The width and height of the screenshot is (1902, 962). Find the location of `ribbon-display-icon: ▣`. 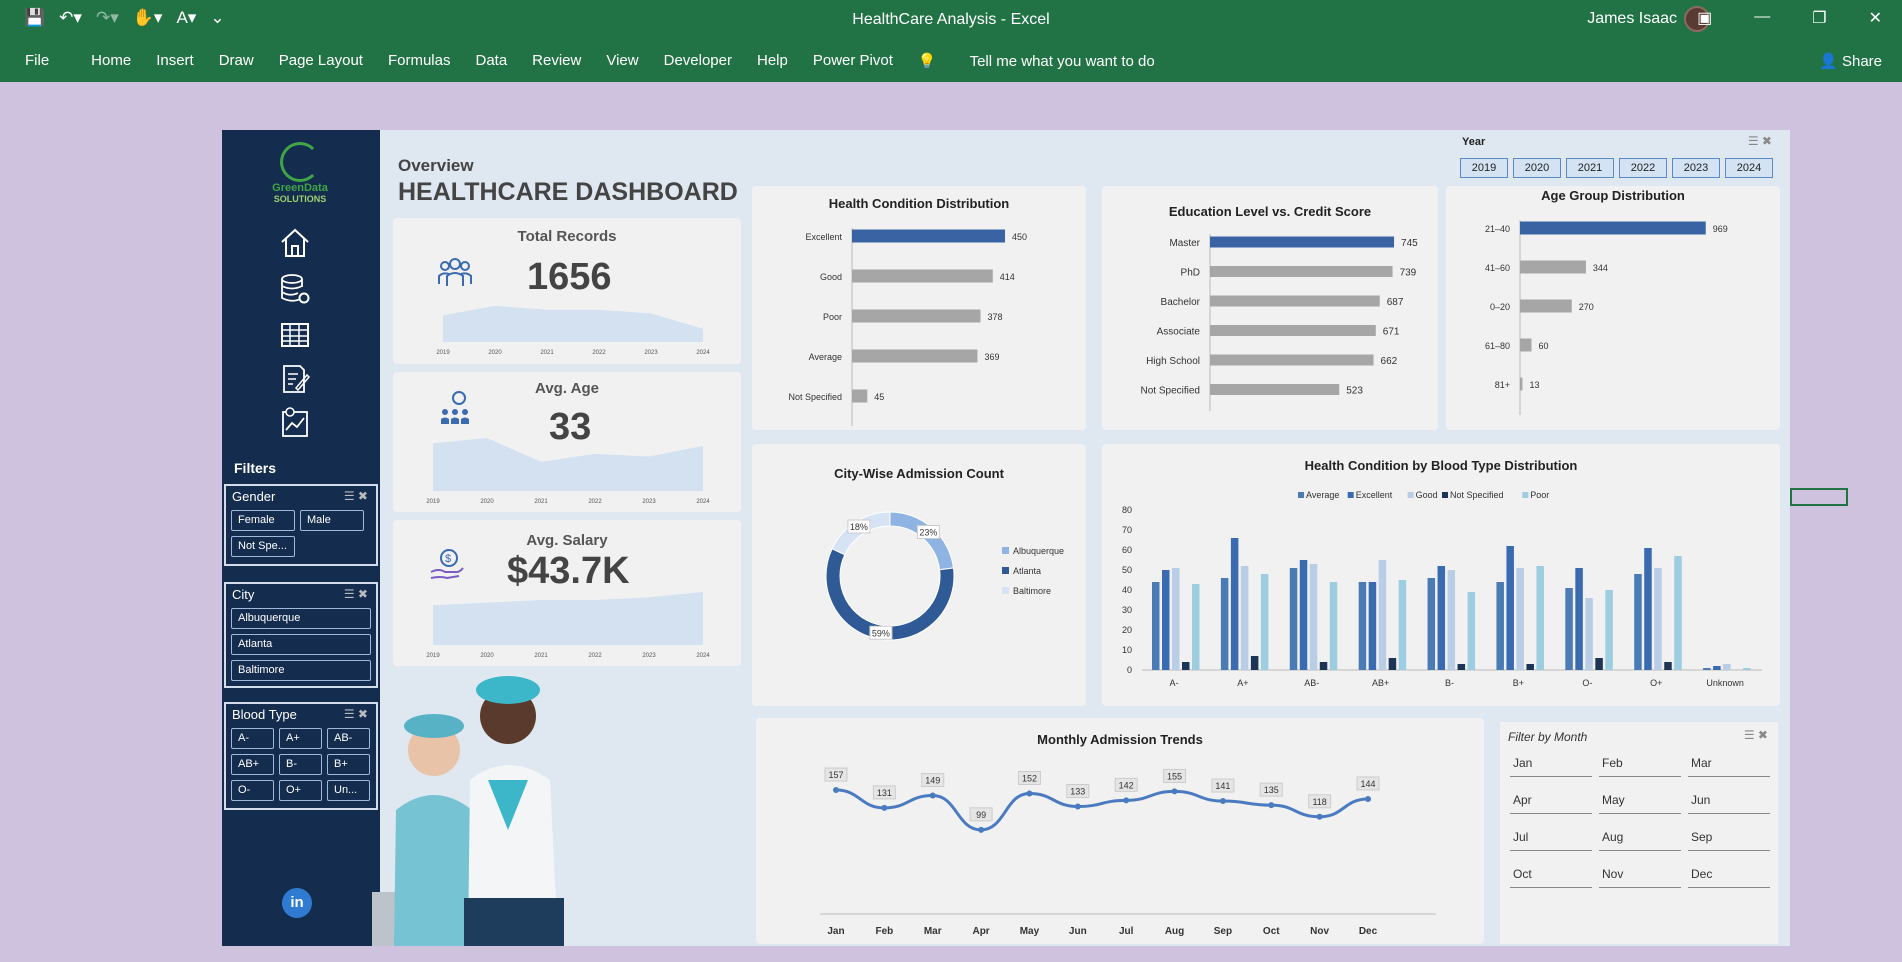

ribbon-display-icon: ▣ is located at coordinates (1705, 18).